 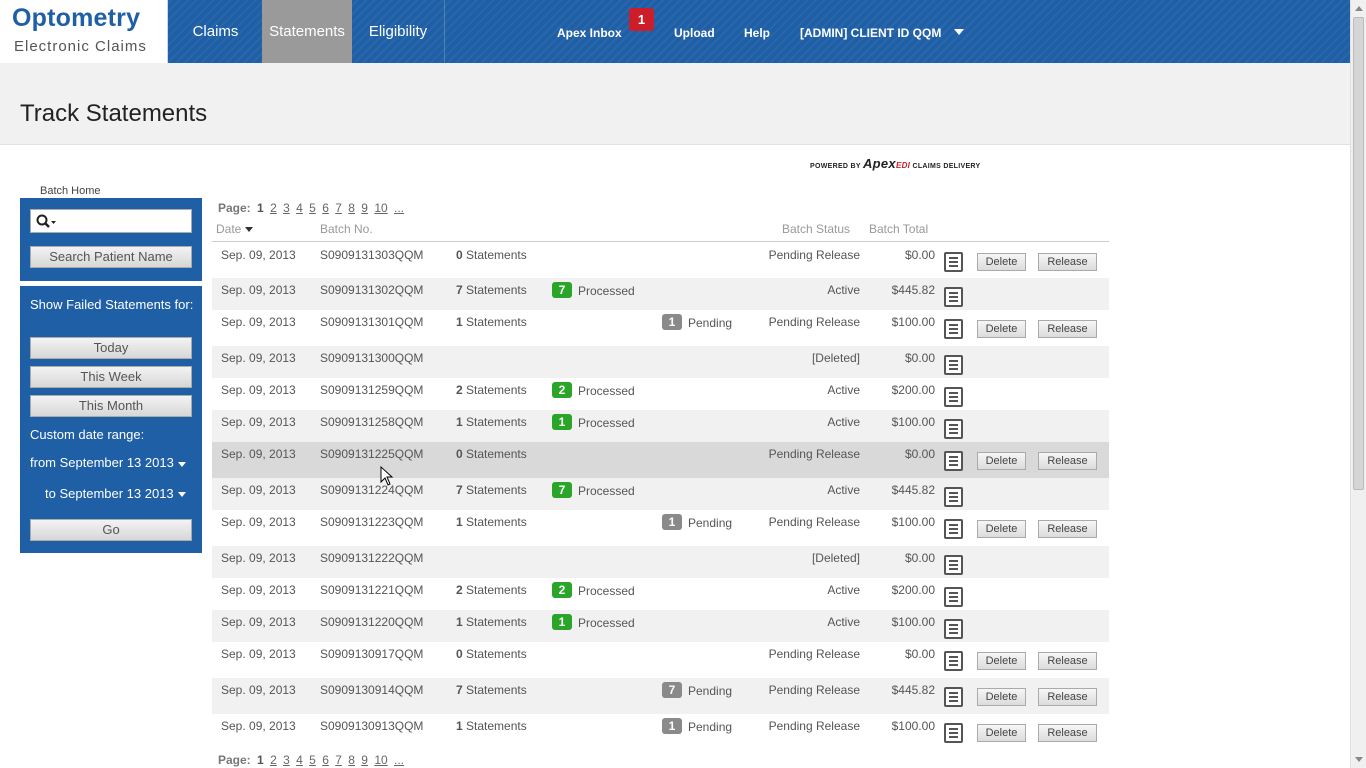 I want to click on client-menu: [ADMIN] CLIENT ID QQM, so click(x=871, y=33).